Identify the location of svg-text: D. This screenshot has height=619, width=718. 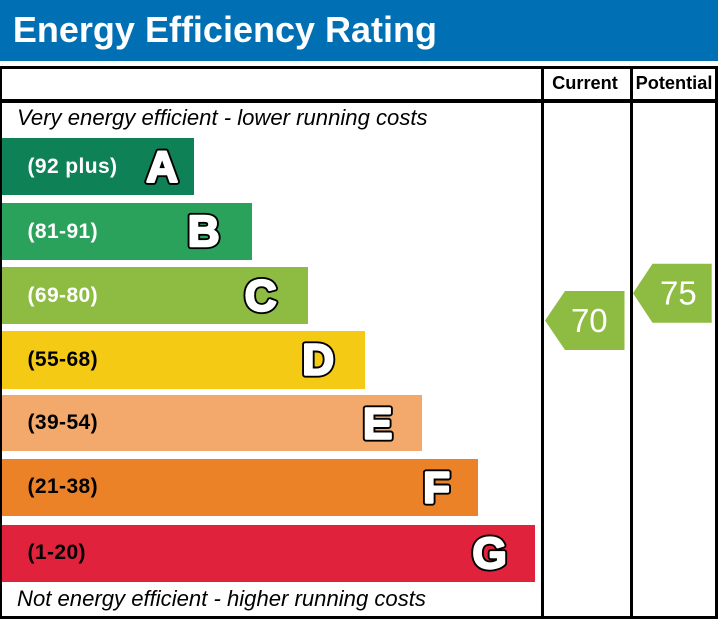
(318, 360).